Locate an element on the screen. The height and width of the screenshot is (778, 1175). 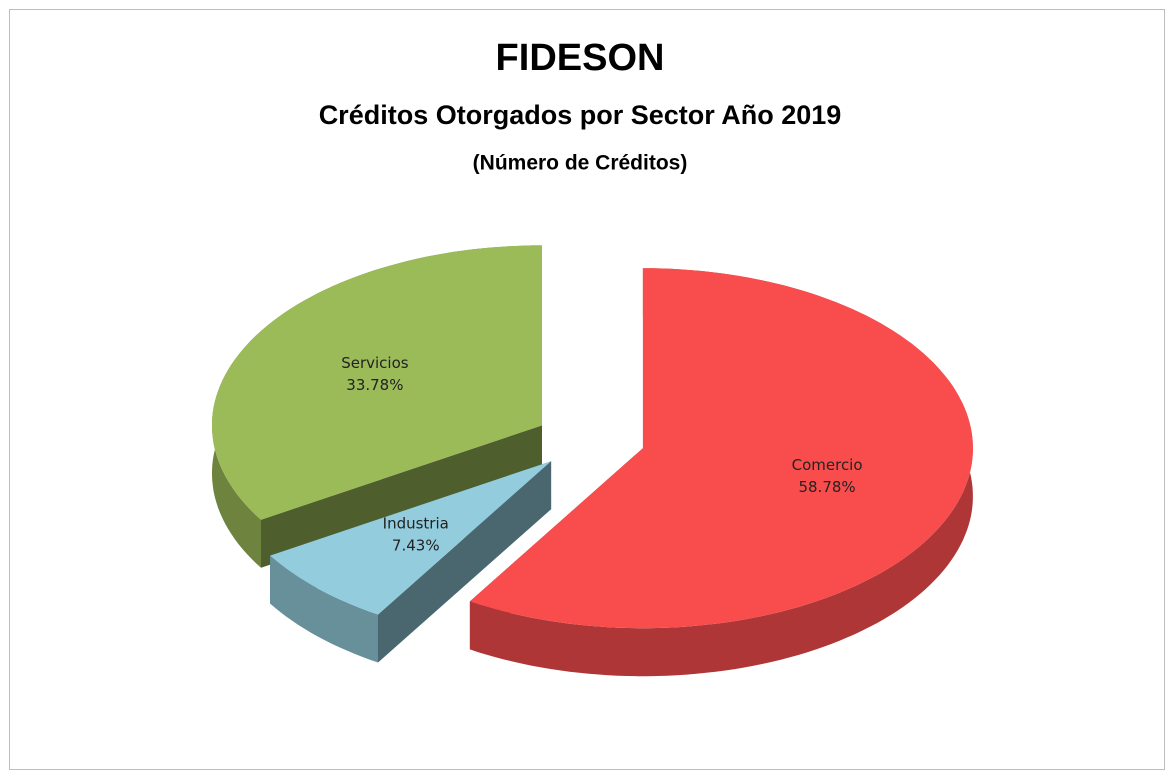
data-label-name: Comercio is located at coordinates (827, 465).